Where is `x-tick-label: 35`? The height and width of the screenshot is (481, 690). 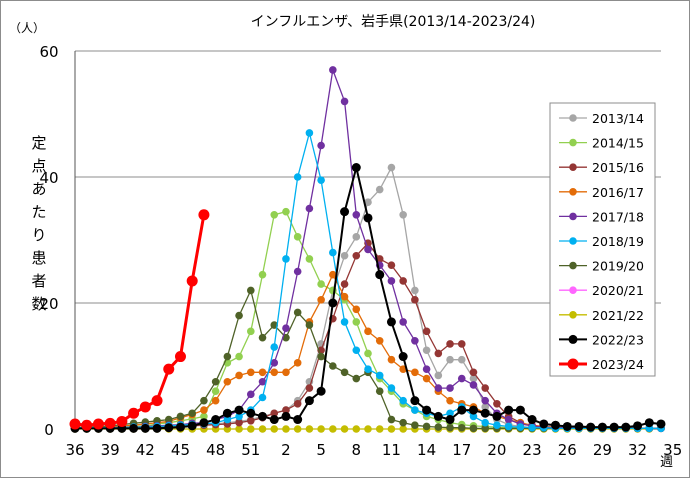
x-tick-label: 35 is located at coordinates (672, 450).